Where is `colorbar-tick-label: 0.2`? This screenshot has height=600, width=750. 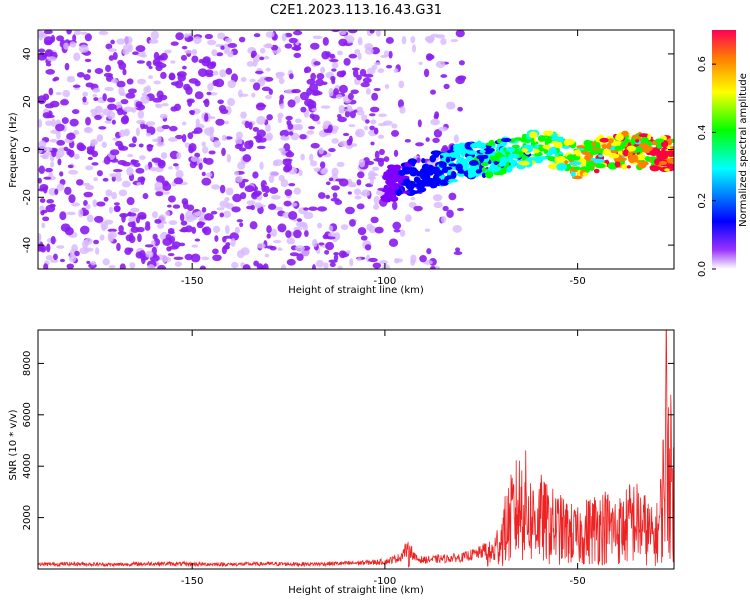
colorbar-tick-label: 0.2 is located at coordinates (702, 201).